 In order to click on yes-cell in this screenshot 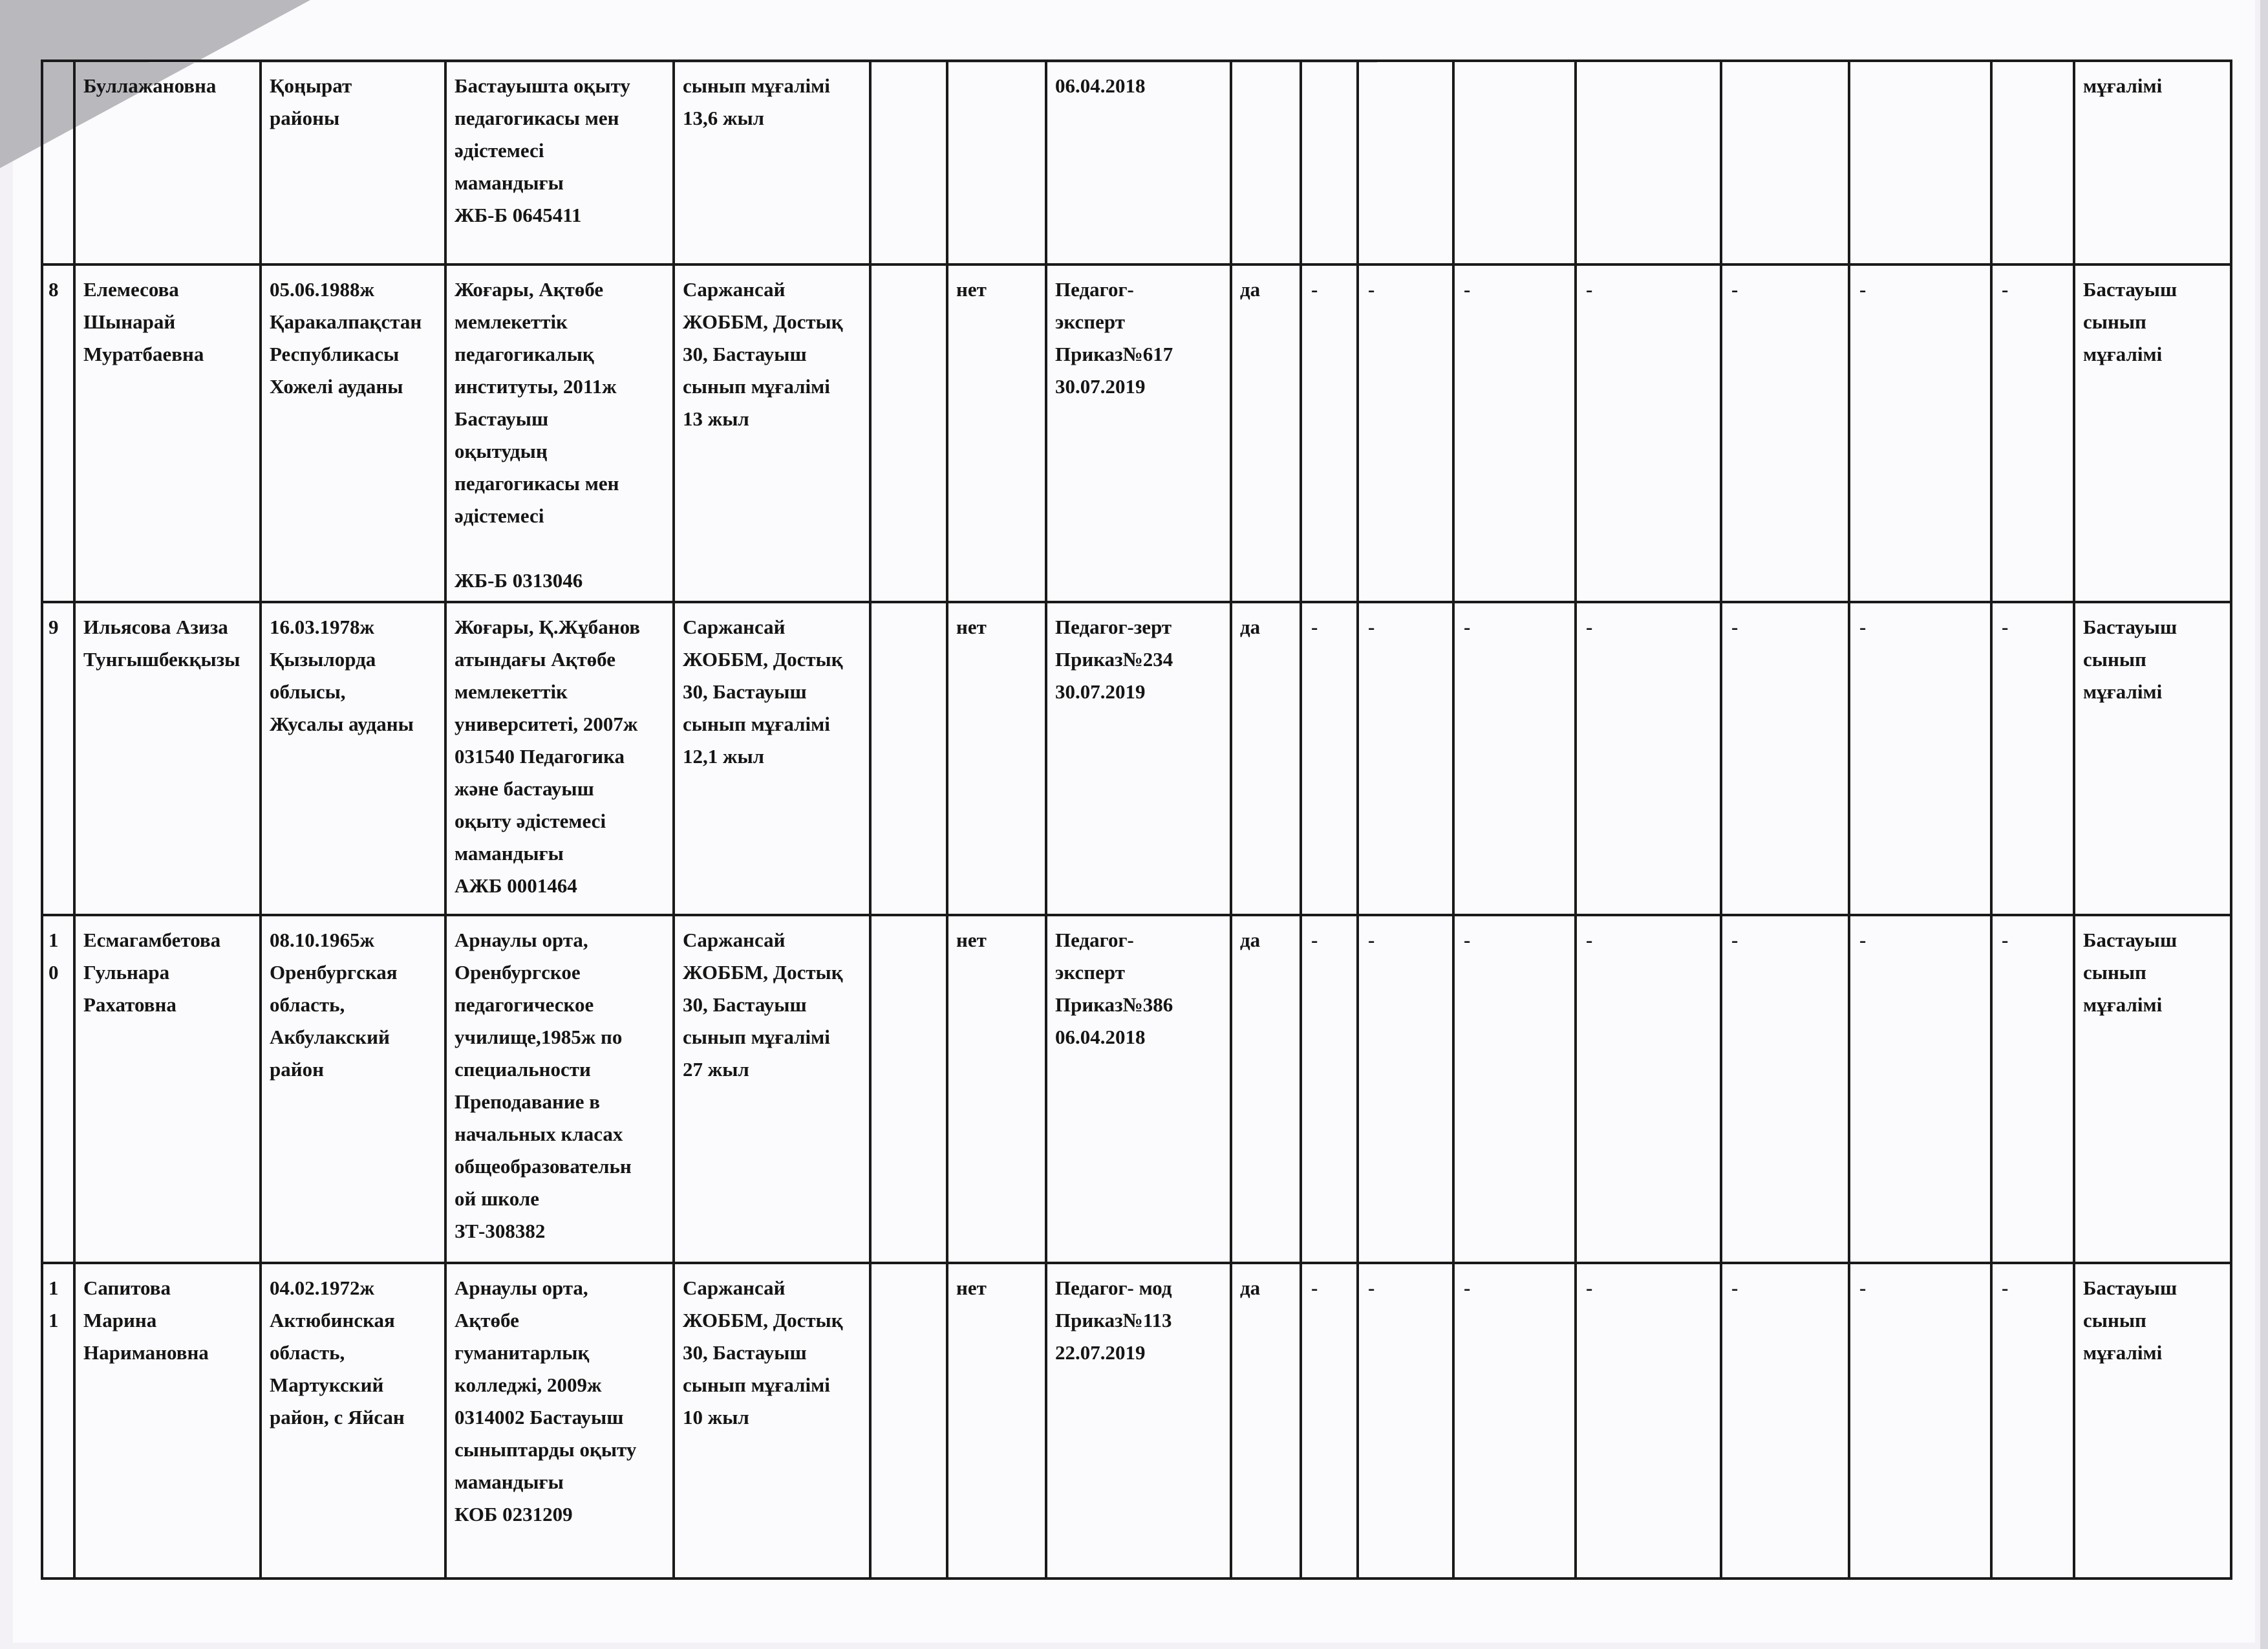, I will do `click(1266, 162)`.